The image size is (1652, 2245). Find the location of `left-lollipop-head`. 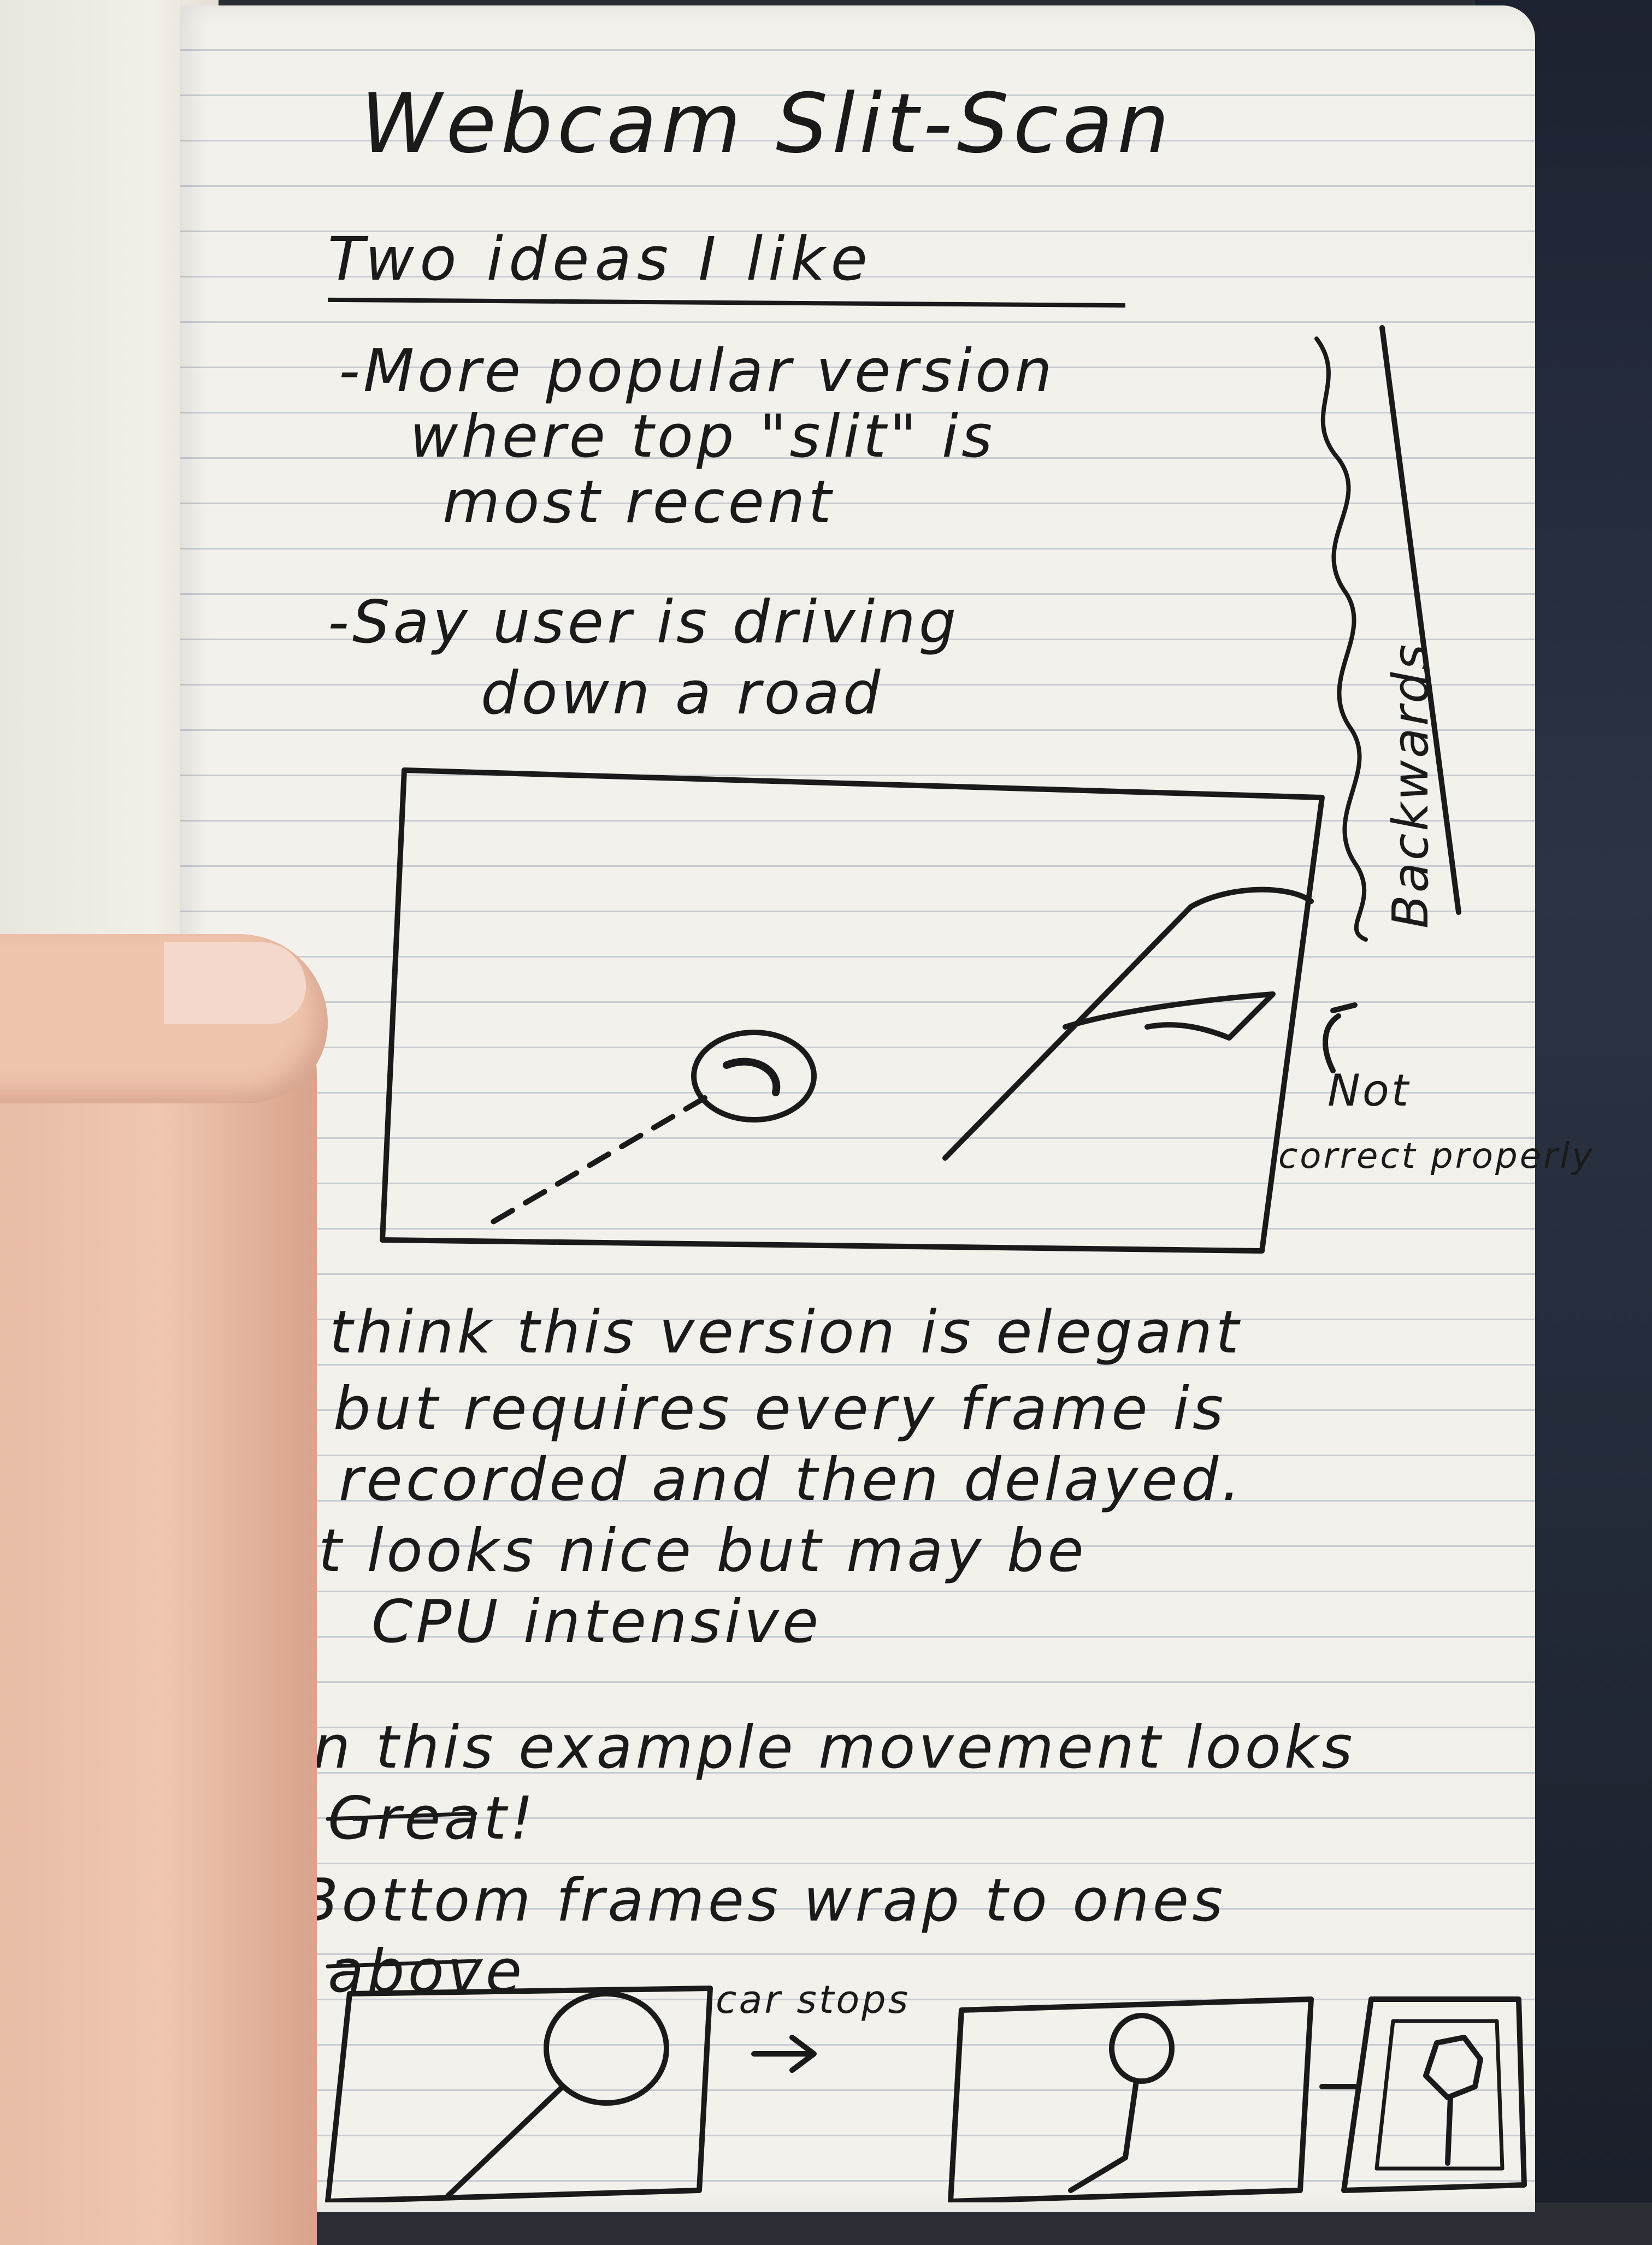

left-lollipop-head is located at coordinates (754, 1076).